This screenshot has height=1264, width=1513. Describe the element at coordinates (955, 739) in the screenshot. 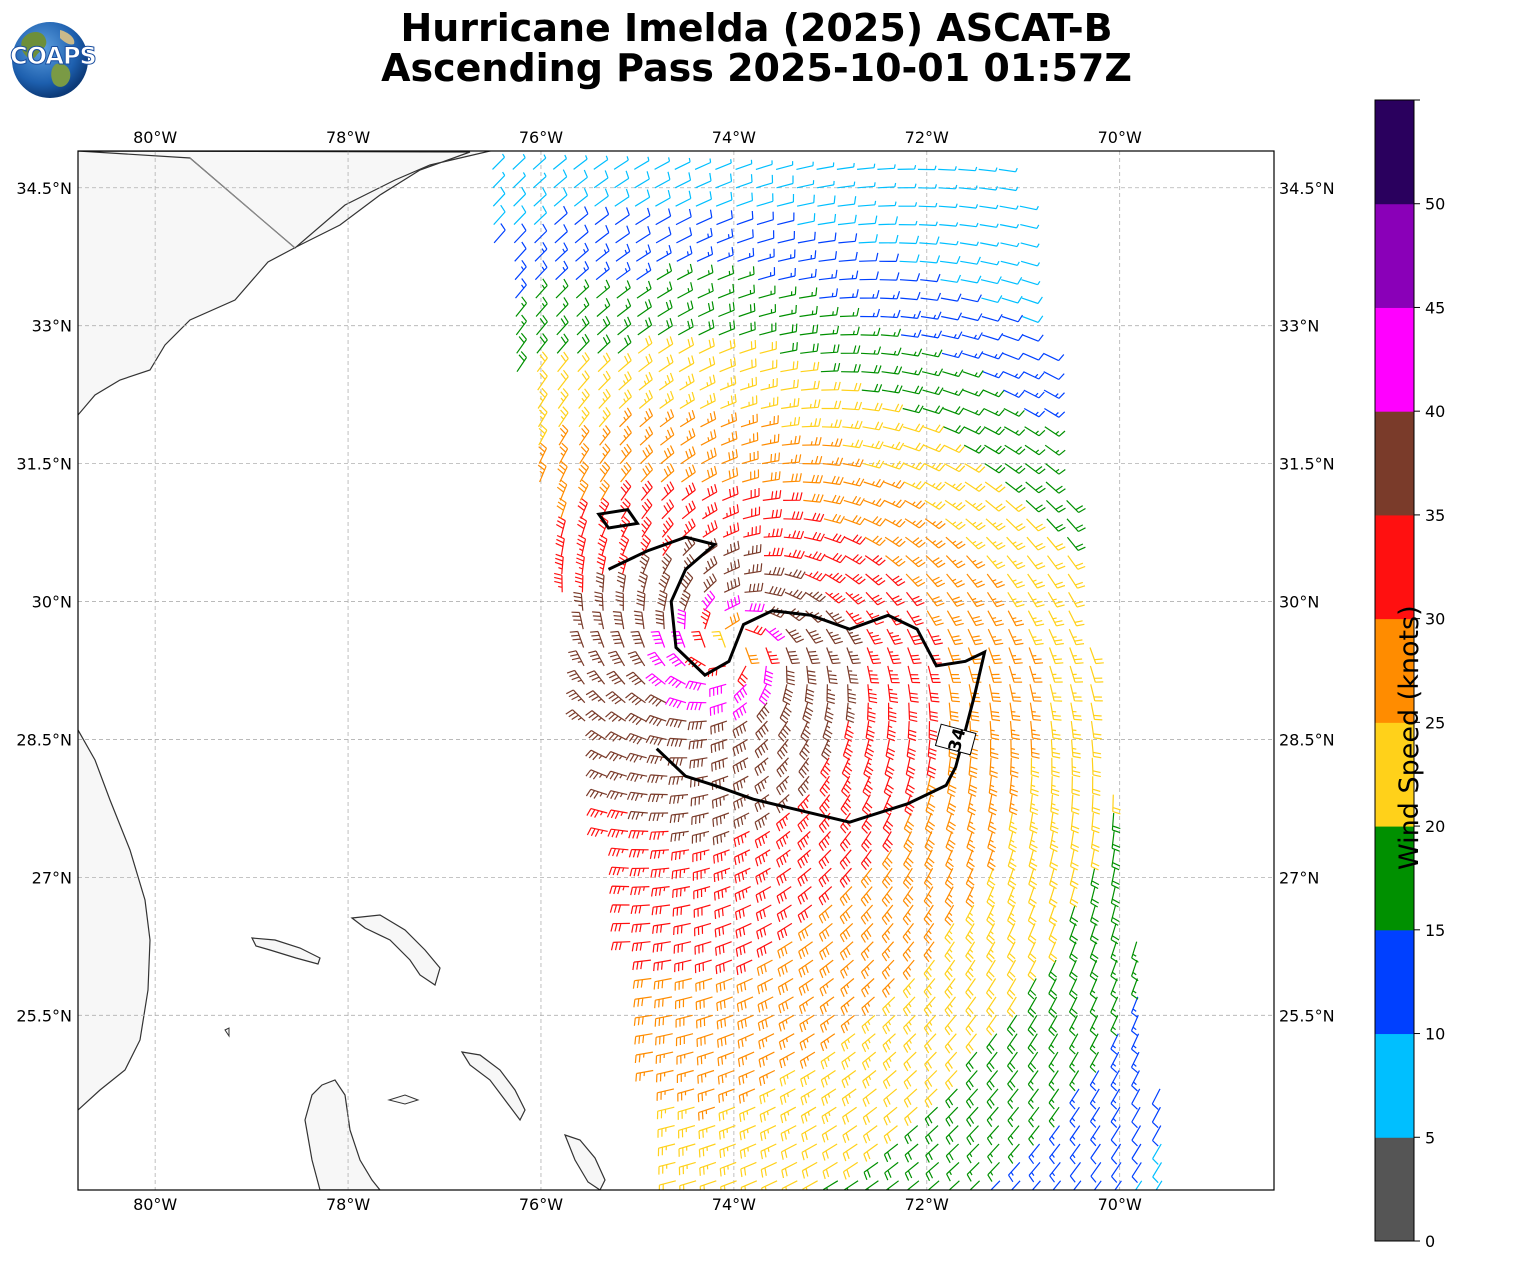

I see `contour-label-box` at that location.